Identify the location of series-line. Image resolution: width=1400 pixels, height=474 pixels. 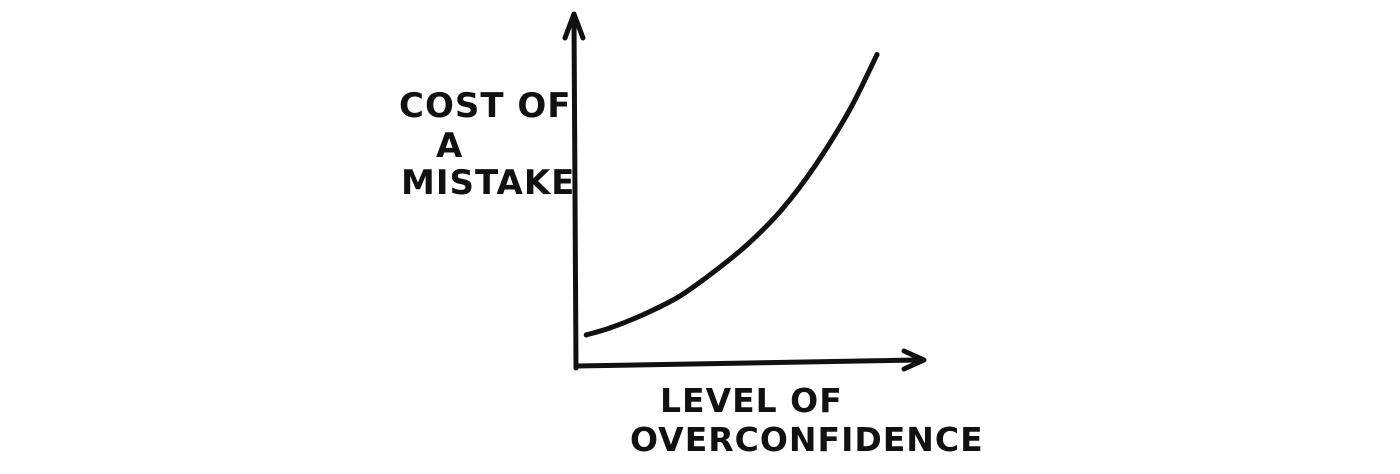
(731, 195).